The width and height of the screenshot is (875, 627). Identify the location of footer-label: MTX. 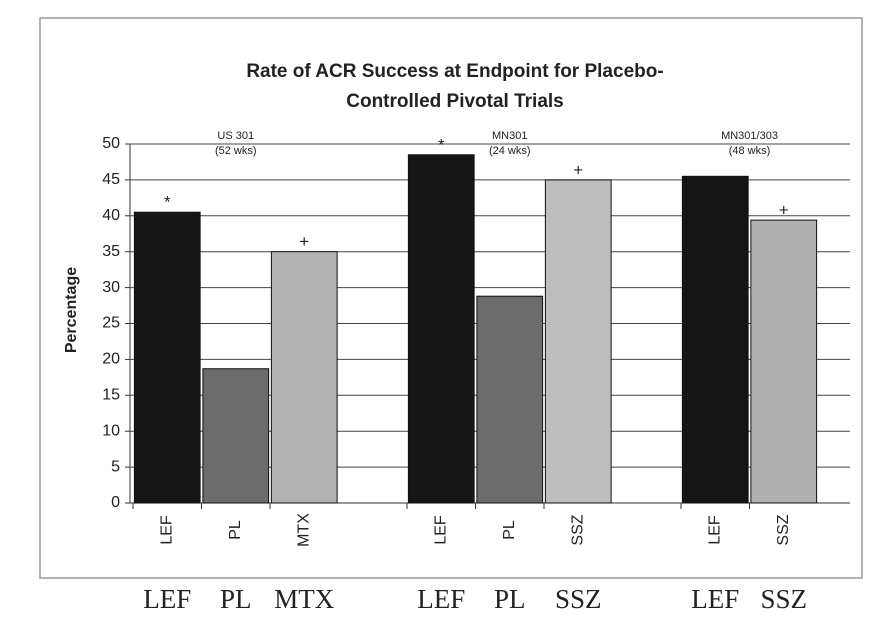
(304, 599).